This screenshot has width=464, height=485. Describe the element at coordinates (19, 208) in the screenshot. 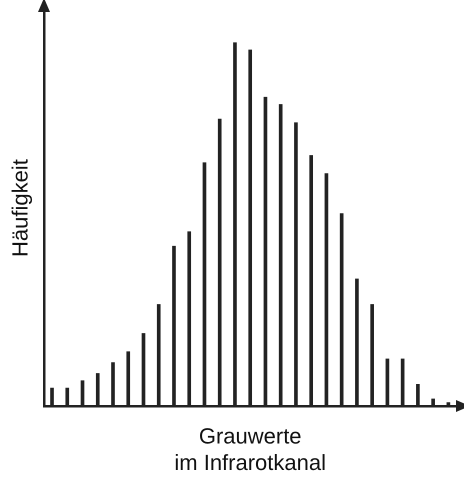

I see `y-axis-title: Häufigkeit` at that location.